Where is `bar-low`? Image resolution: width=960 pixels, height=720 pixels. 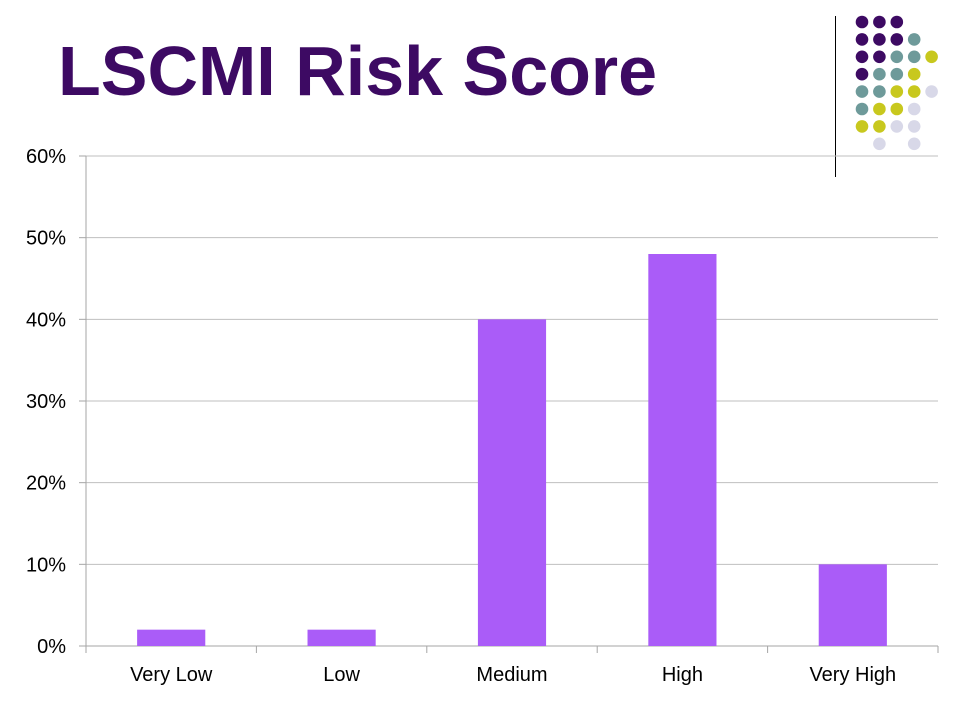
bar-low is located at coordinates (341, 637).